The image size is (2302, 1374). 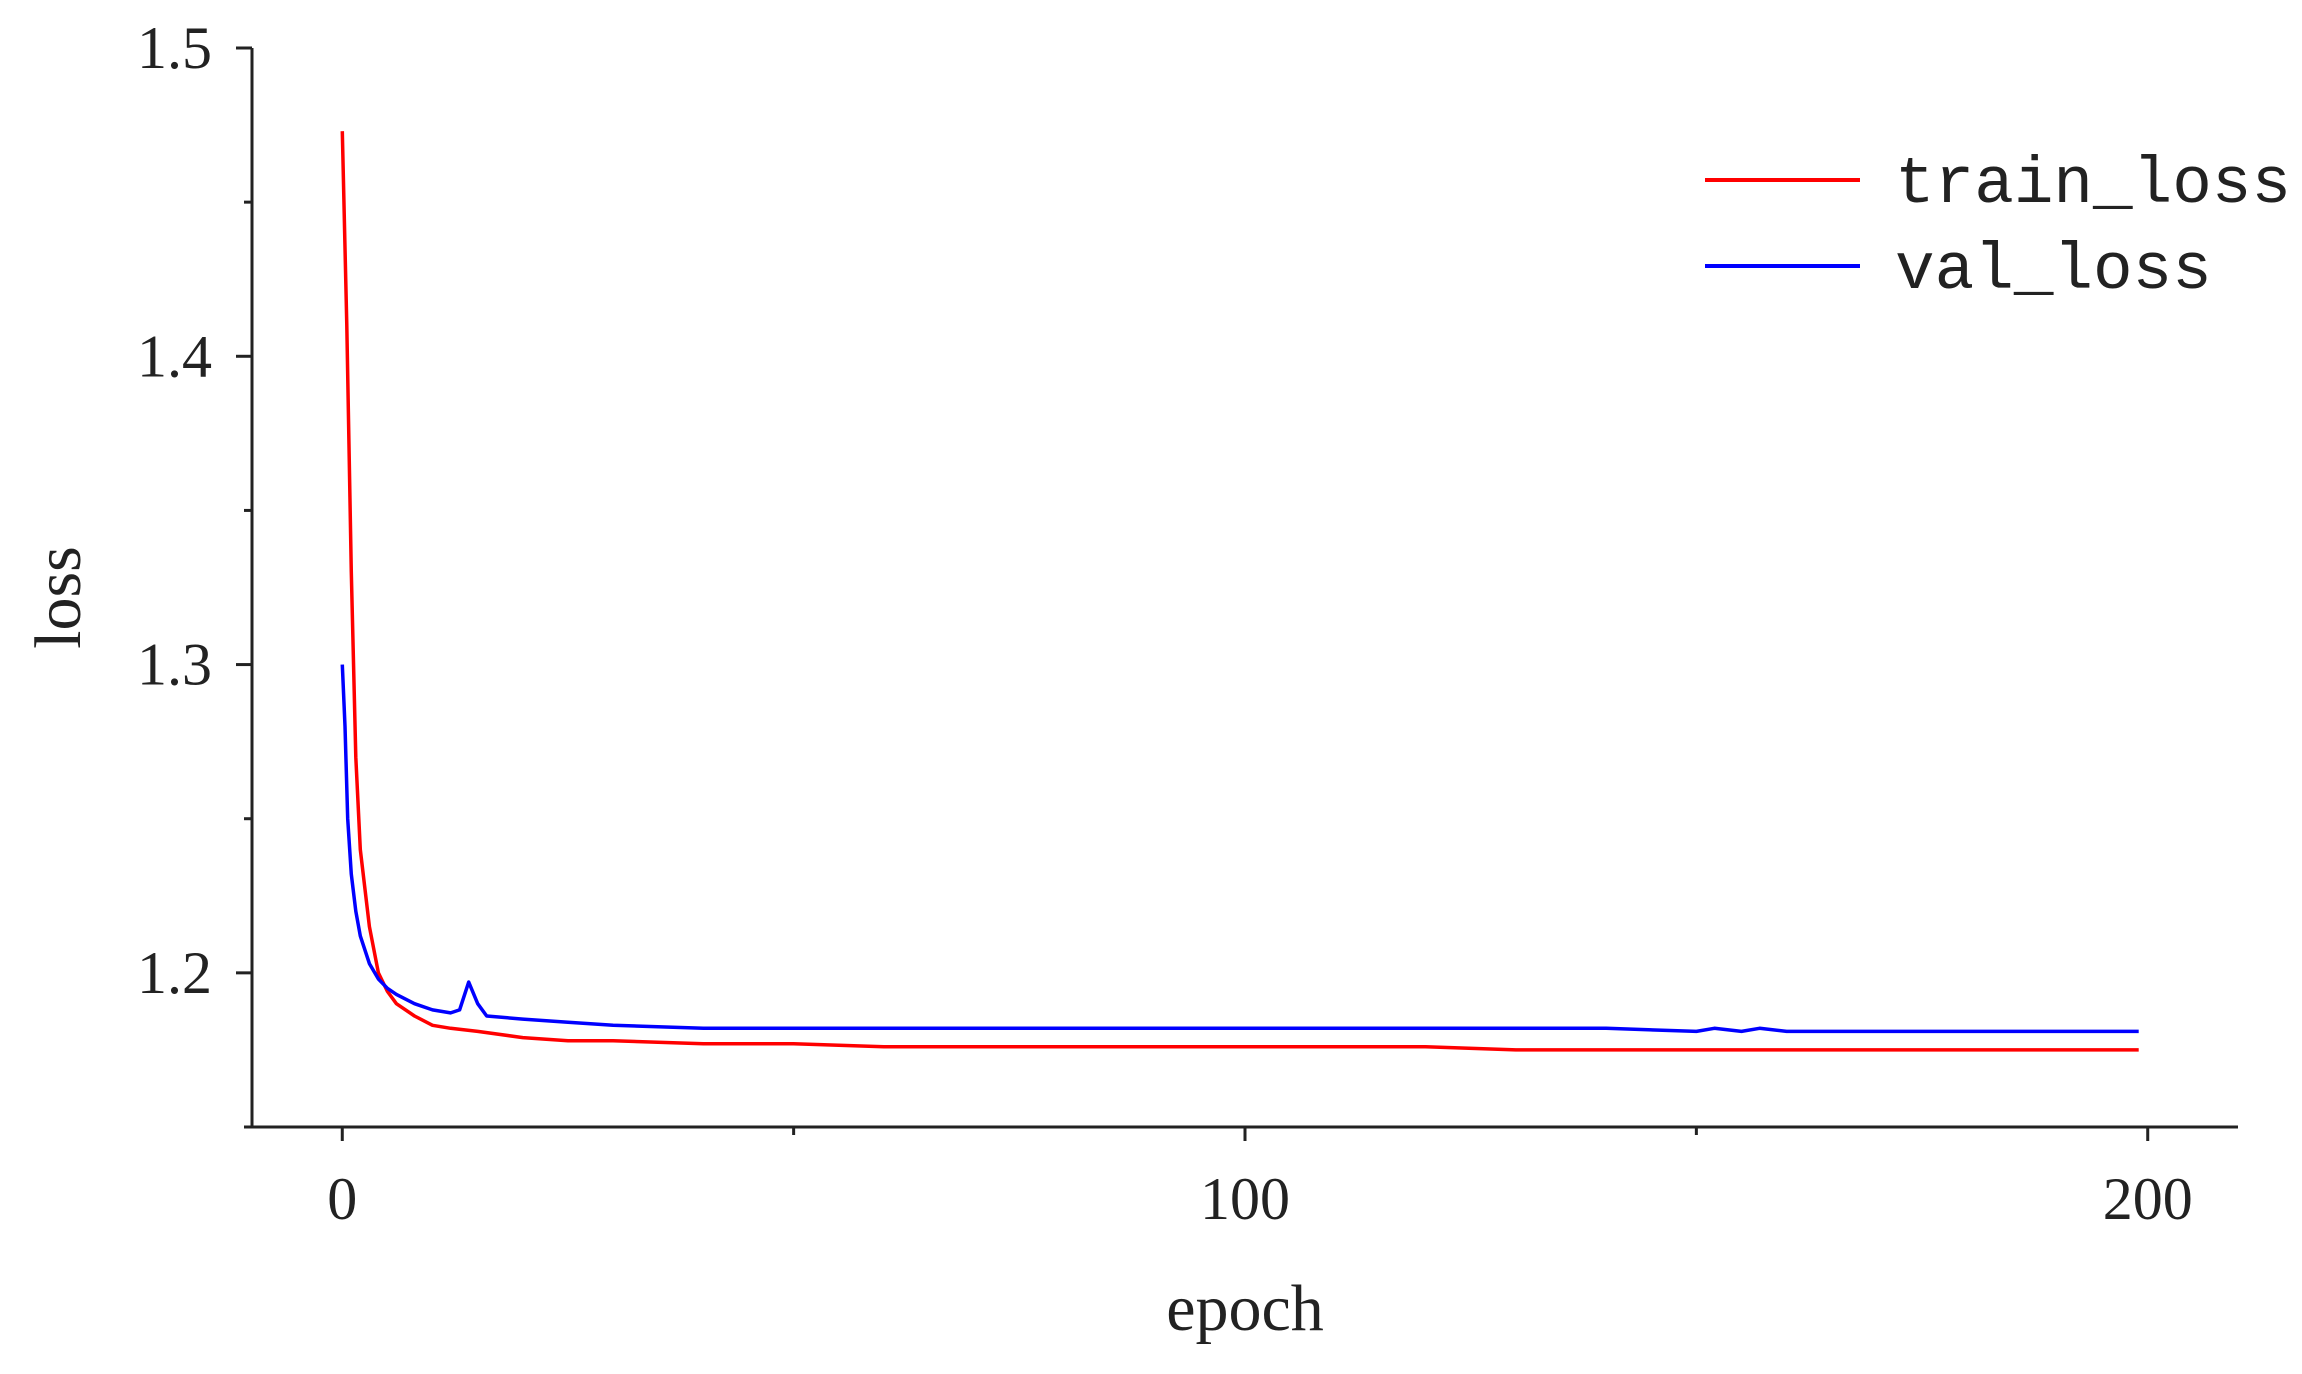 I want to click on x-tick-label: 100, so click(x=1245, y=1199).